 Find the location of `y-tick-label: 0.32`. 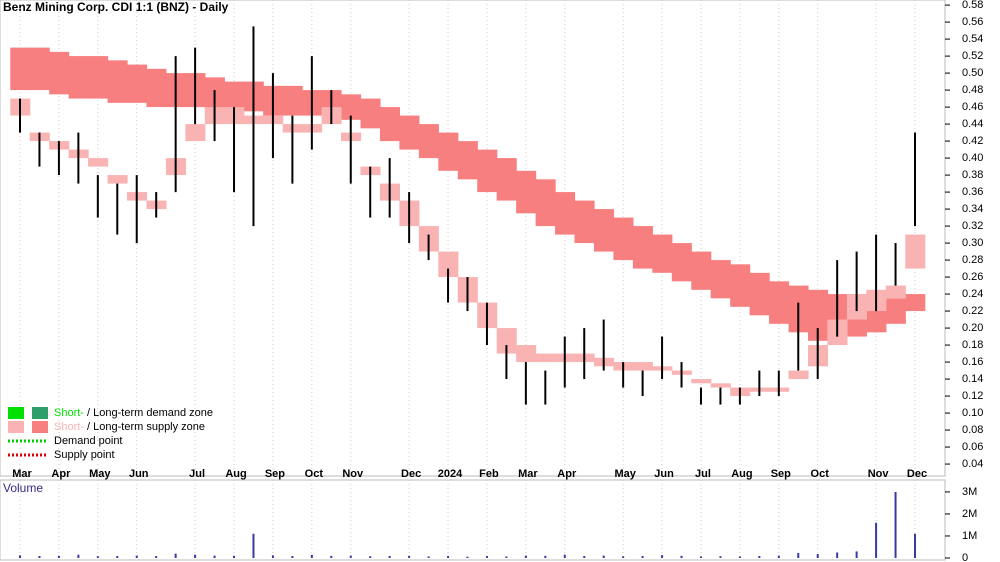

y-tick-label: 0.32 is located at coordinates (972, 226).